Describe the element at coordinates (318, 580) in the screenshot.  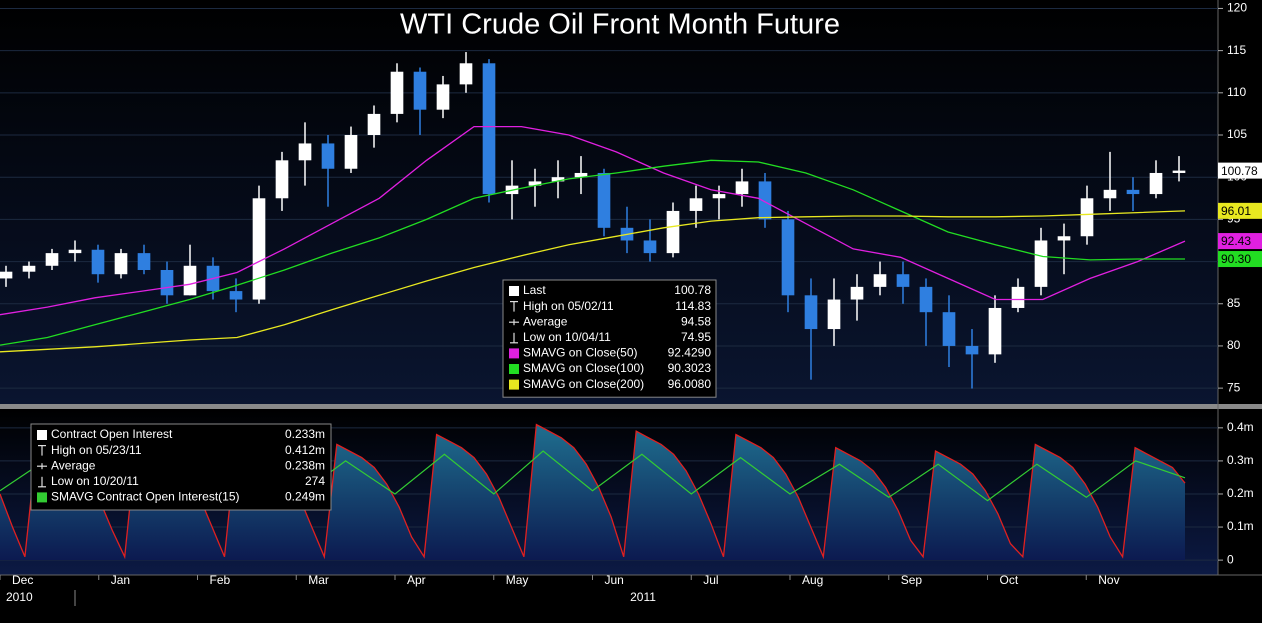
I see `x-tick-label: Mar` at that location.